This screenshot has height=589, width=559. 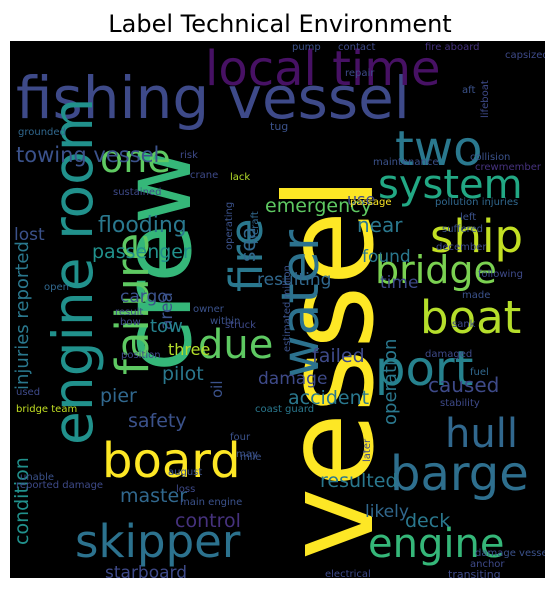 What do you see at coordinates (135, 159) in the screenshot?
I see `word: one` at bounding box center [135, 159].